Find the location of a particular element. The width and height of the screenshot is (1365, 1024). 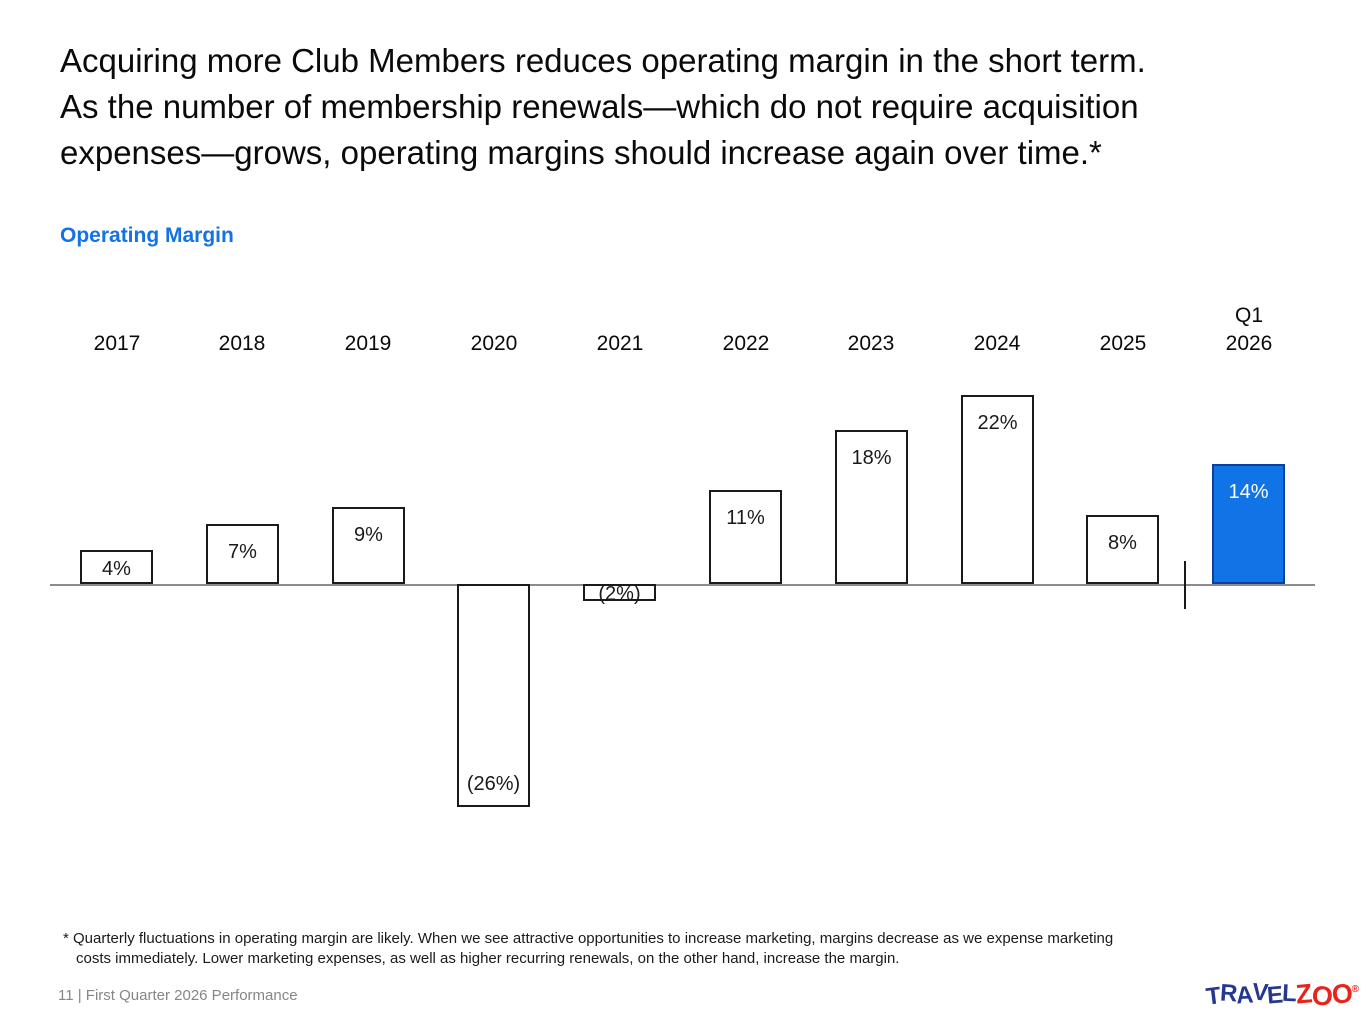

series-divider-tick is located at coordinates (1185, 585).